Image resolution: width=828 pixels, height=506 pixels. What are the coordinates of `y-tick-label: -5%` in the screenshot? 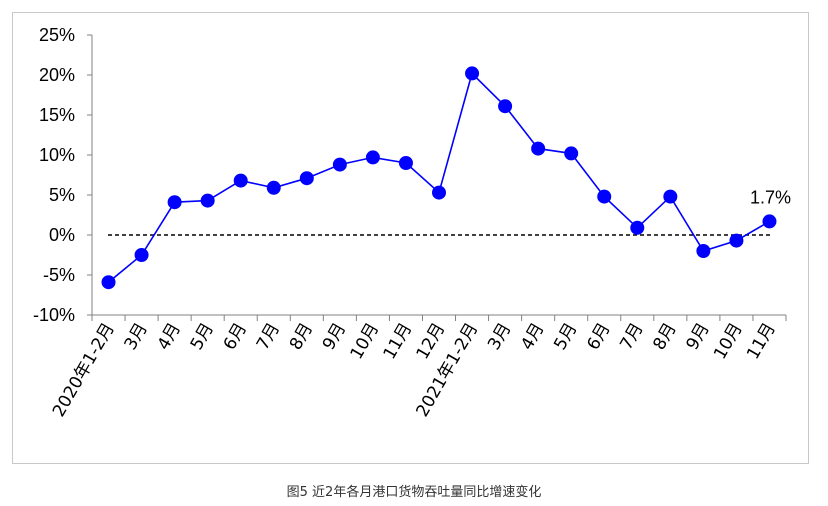 It's located at (59, 275).